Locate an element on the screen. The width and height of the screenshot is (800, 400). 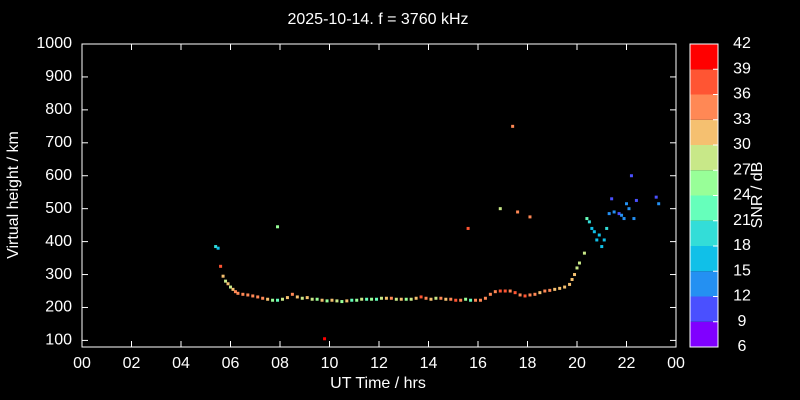
colorbar-tick-label: 6 is located at coordinates (742, 346).